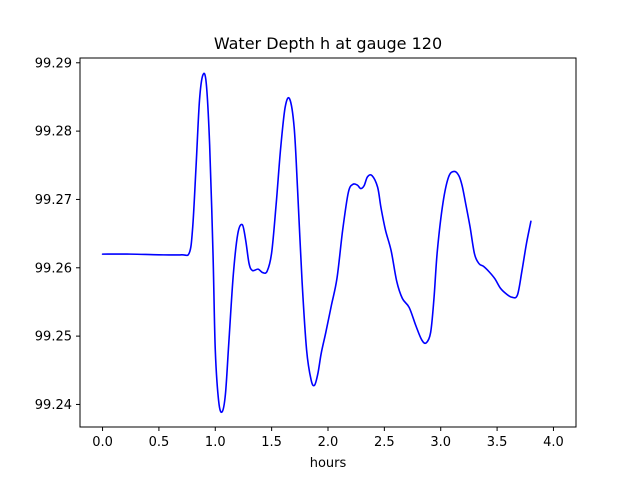  What do you see at coordinates (102, 442) in the screenshot?
I see `x-tick-label: 0.0` at bounding box center [102, 442].